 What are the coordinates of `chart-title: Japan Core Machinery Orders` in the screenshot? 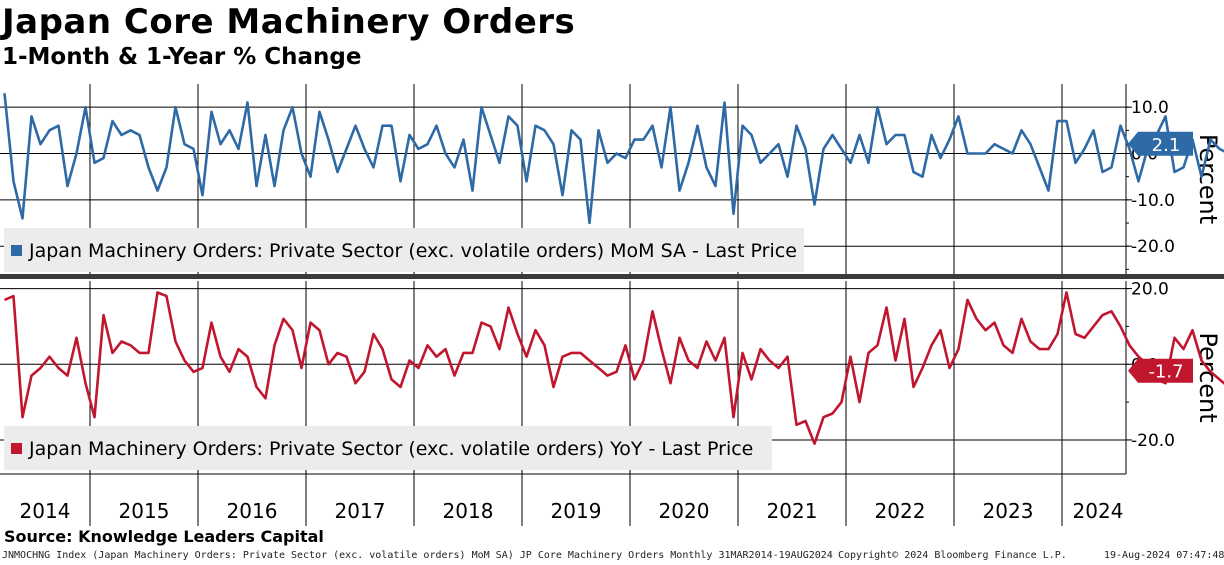 It's located at (289, 22).